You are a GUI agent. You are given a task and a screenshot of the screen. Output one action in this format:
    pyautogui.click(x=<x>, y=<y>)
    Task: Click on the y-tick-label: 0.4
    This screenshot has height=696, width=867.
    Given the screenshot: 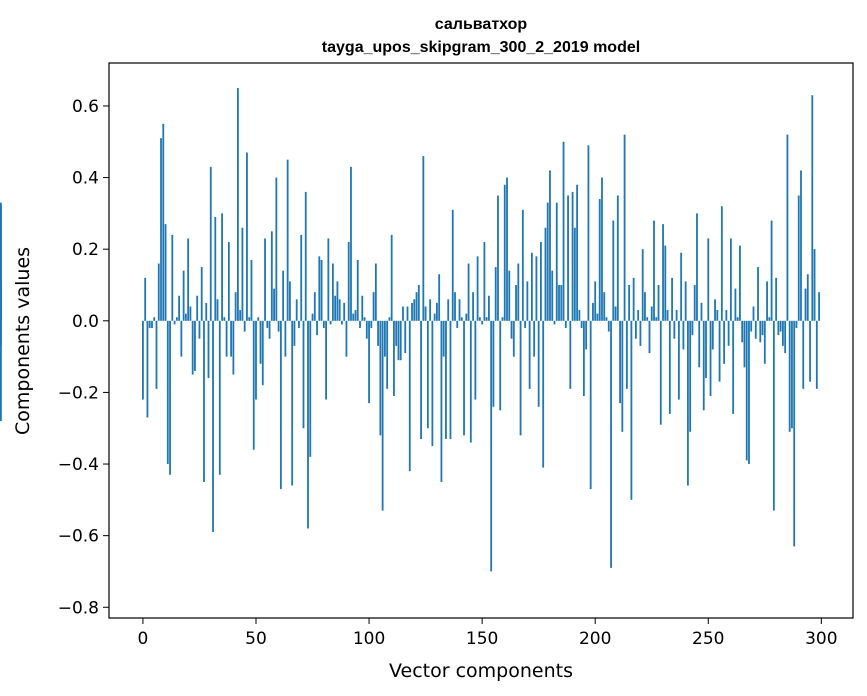 What is the action you would take?
    pyautogui.click(x=85, y=179)
    